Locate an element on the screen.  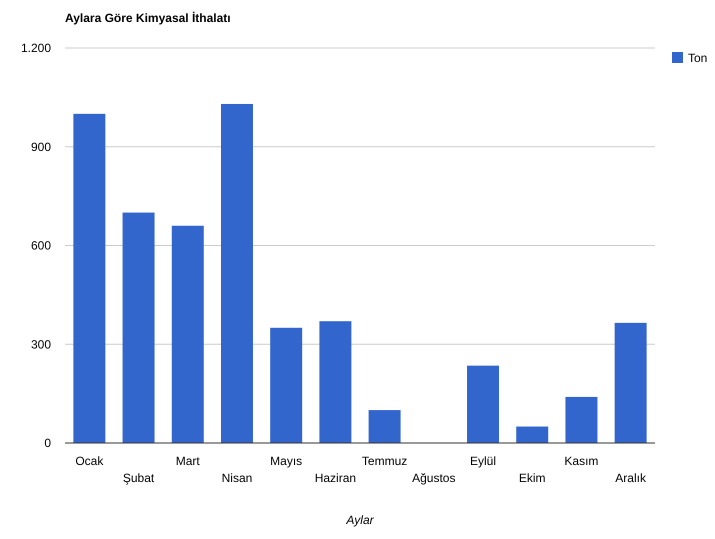
x-tick-label: Ekim is located at coordinates (532, 478).